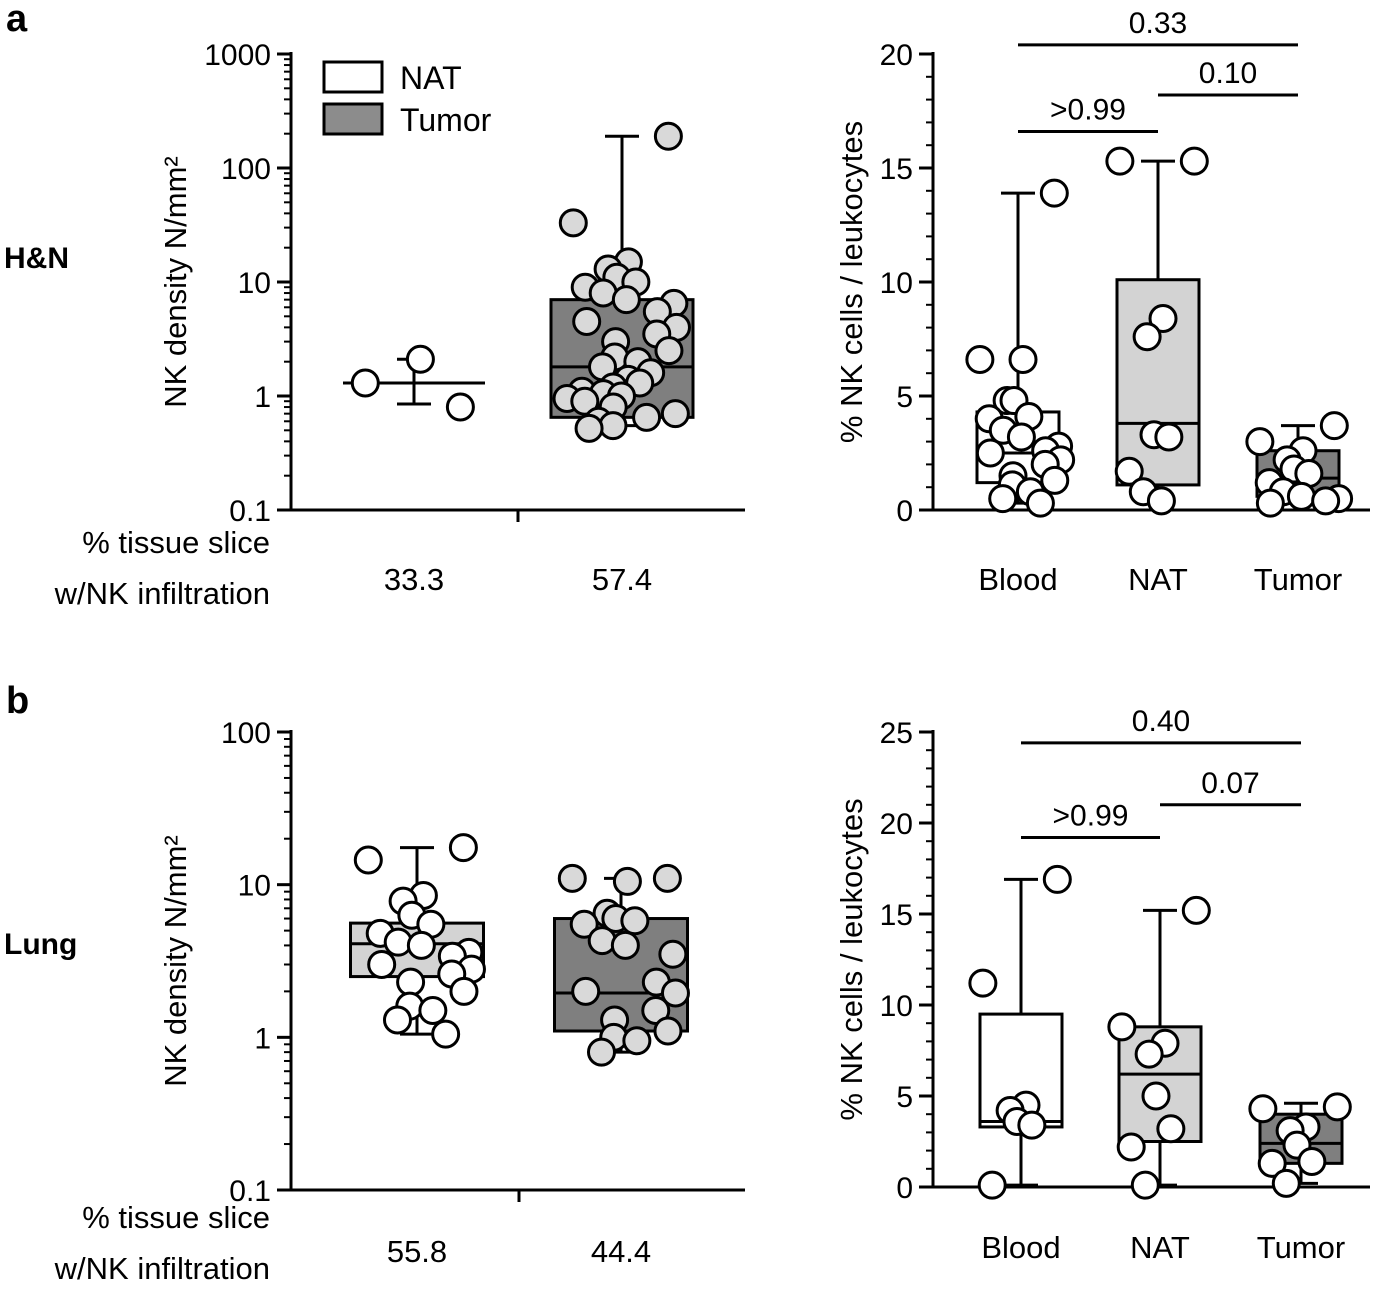 This screenshot has height=1295, width=1388. Describe the element at coordinates (904, 511) in the screenshot. I see `y-tick-label: 0` at that location.